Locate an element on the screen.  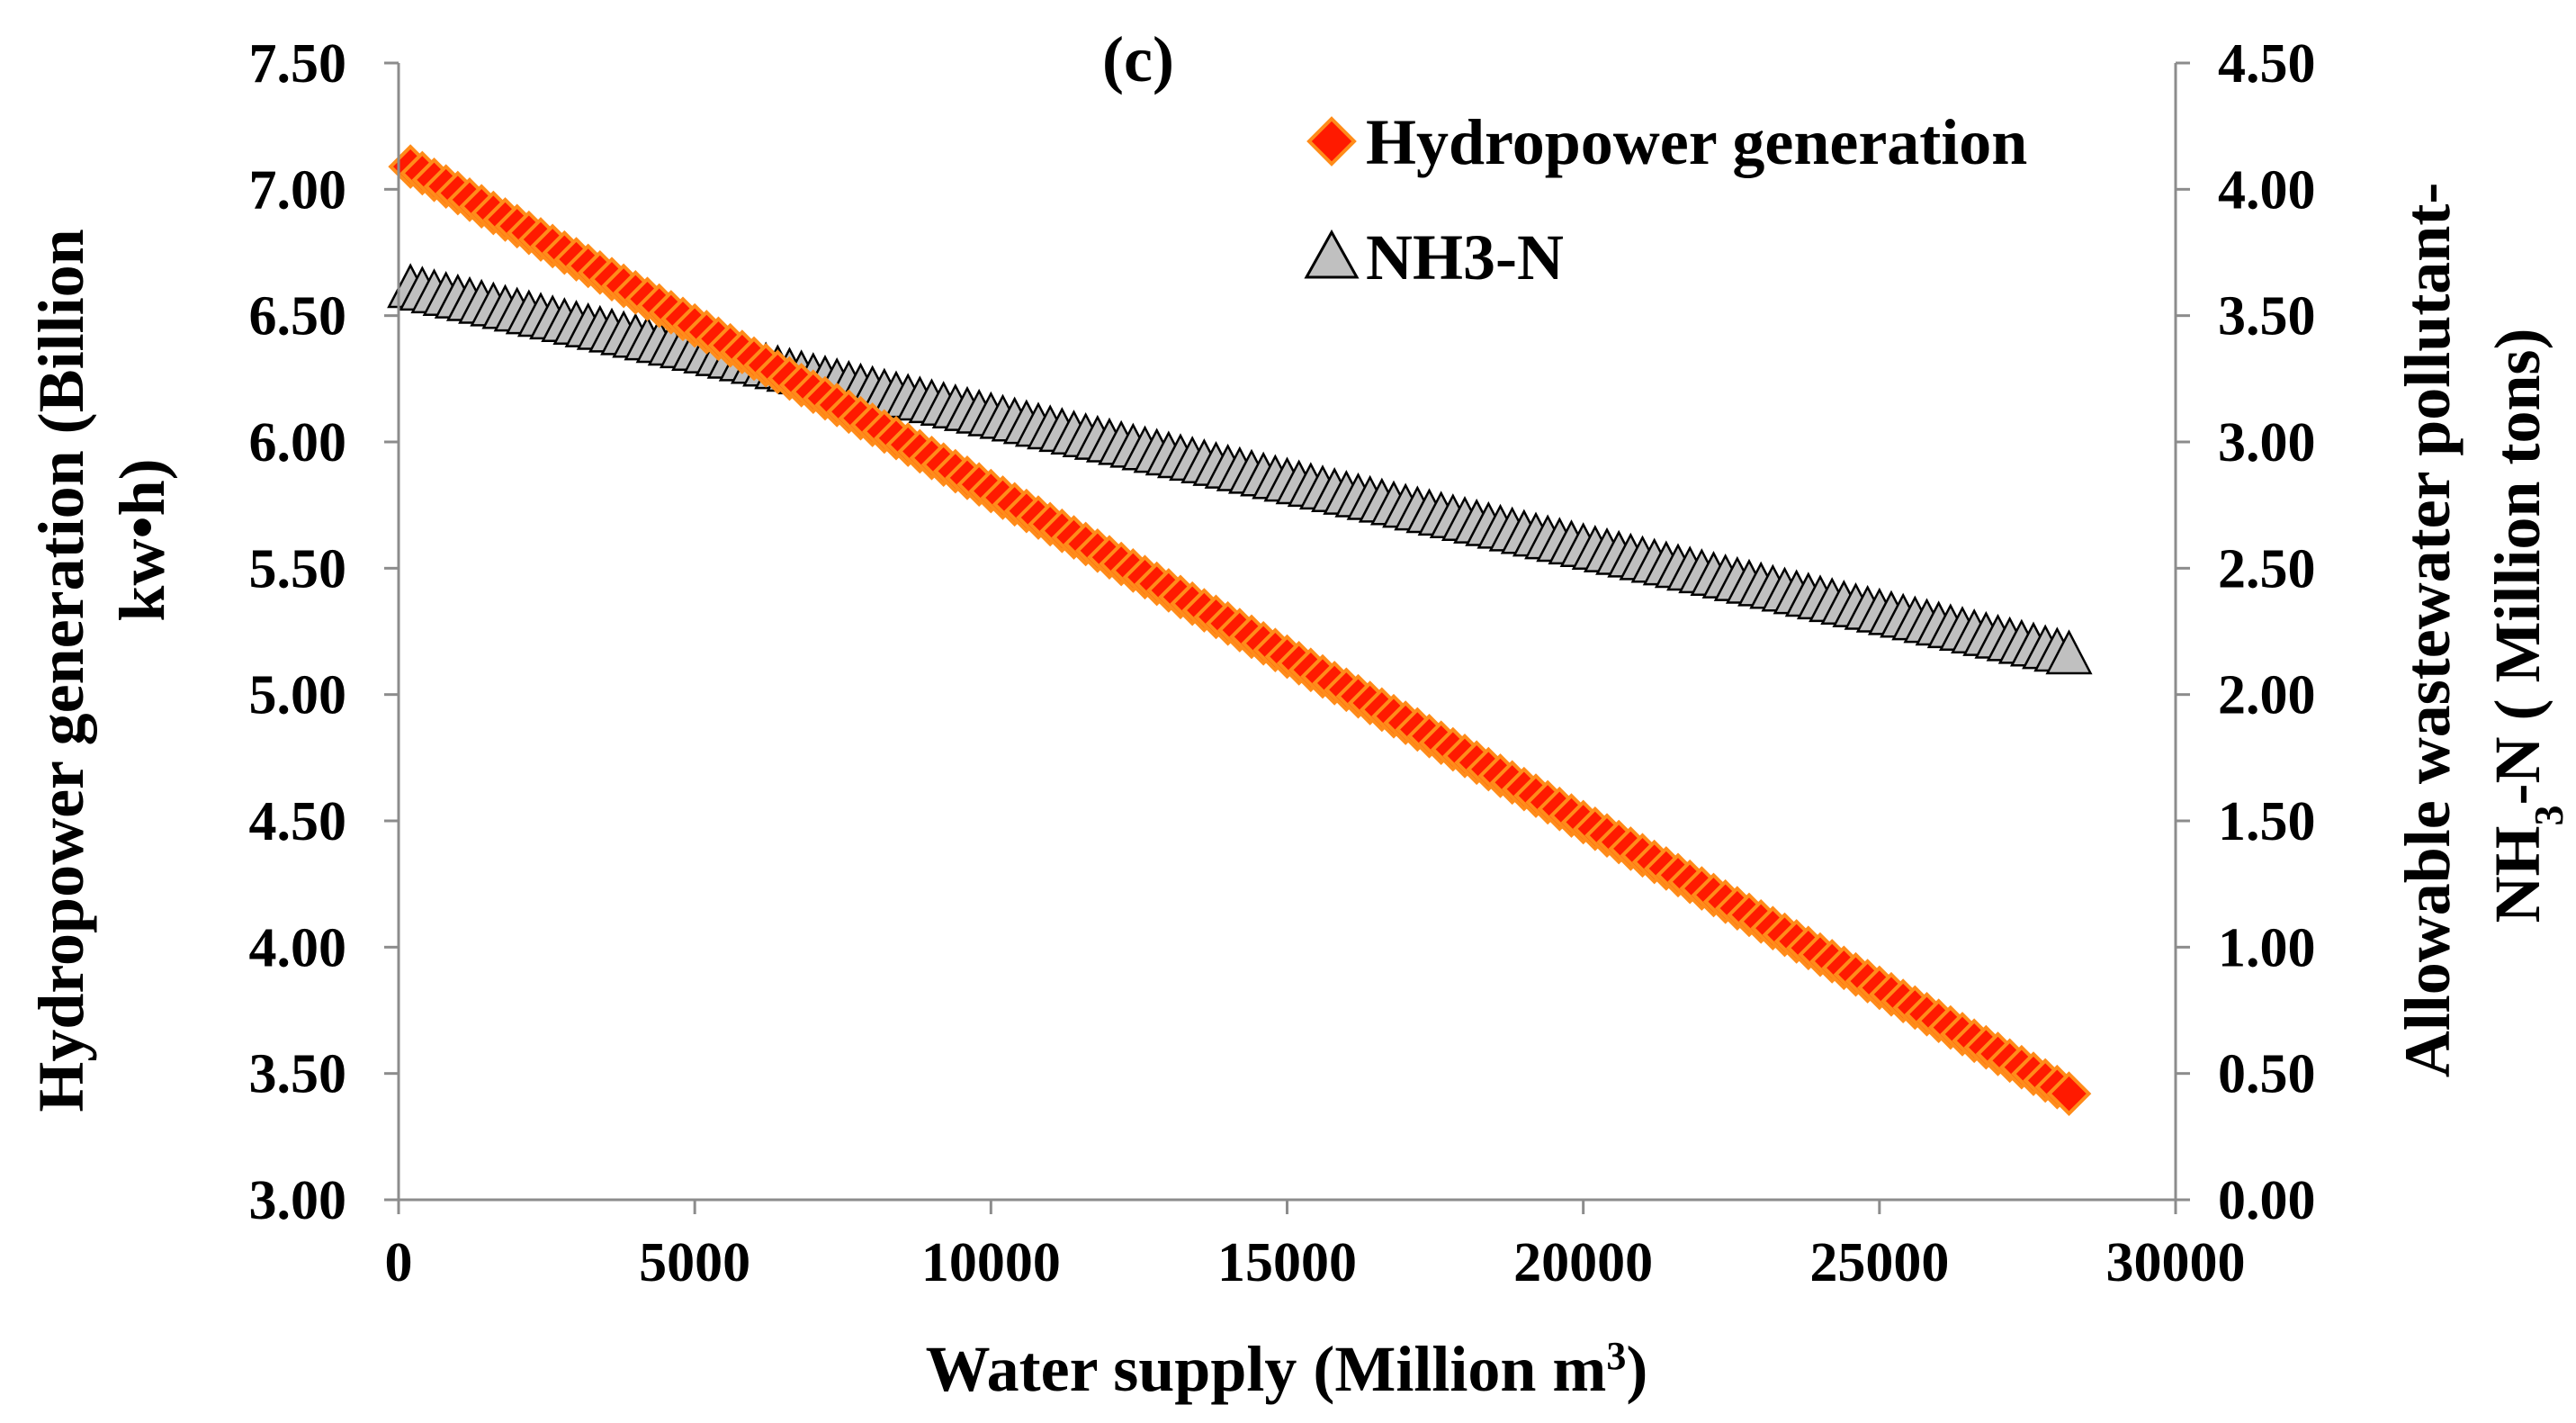
legend: Hydropower generation NH3-N is located at coordinates (1666, 199).